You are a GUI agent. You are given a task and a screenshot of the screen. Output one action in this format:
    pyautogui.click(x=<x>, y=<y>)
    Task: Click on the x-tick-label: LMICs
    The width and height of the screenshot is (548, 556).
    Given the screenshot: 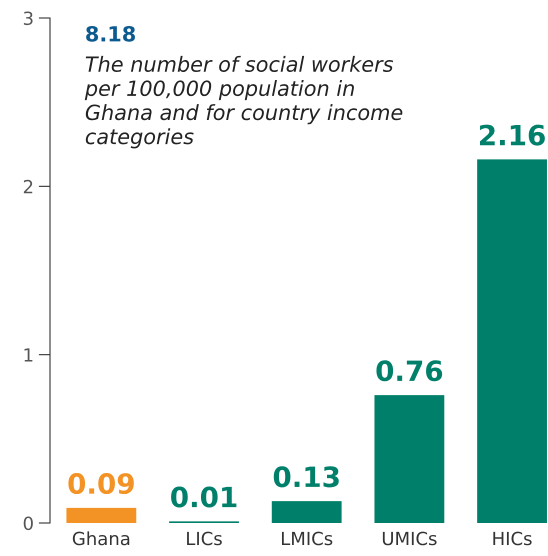 What is the action you would take?
    pyautogui.click(x=307, y=539)
    